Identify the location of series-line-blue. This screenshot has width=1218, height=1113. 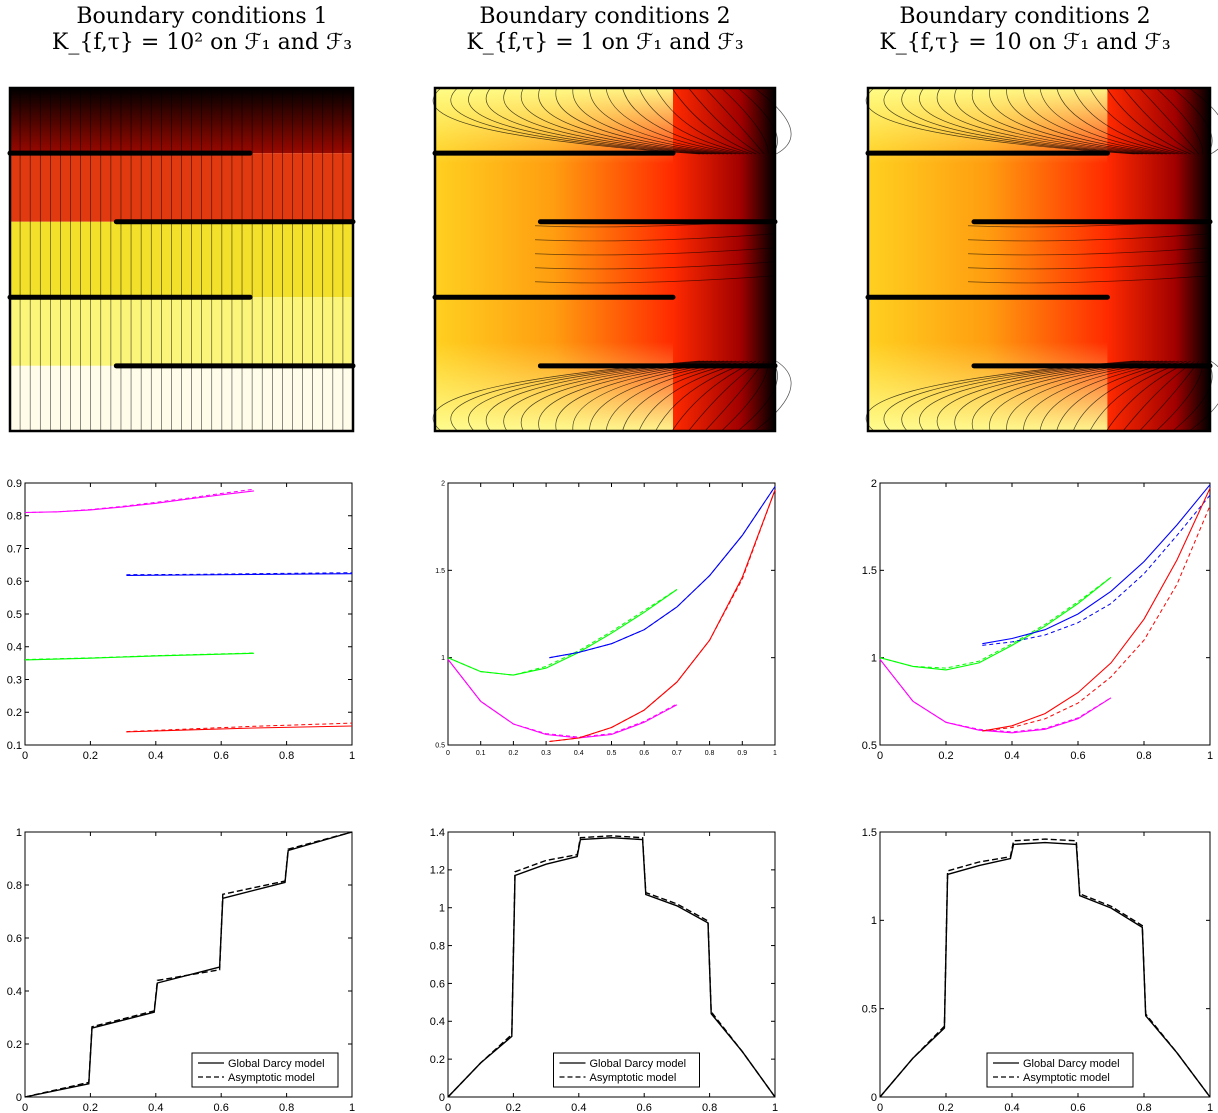
(239, 574).